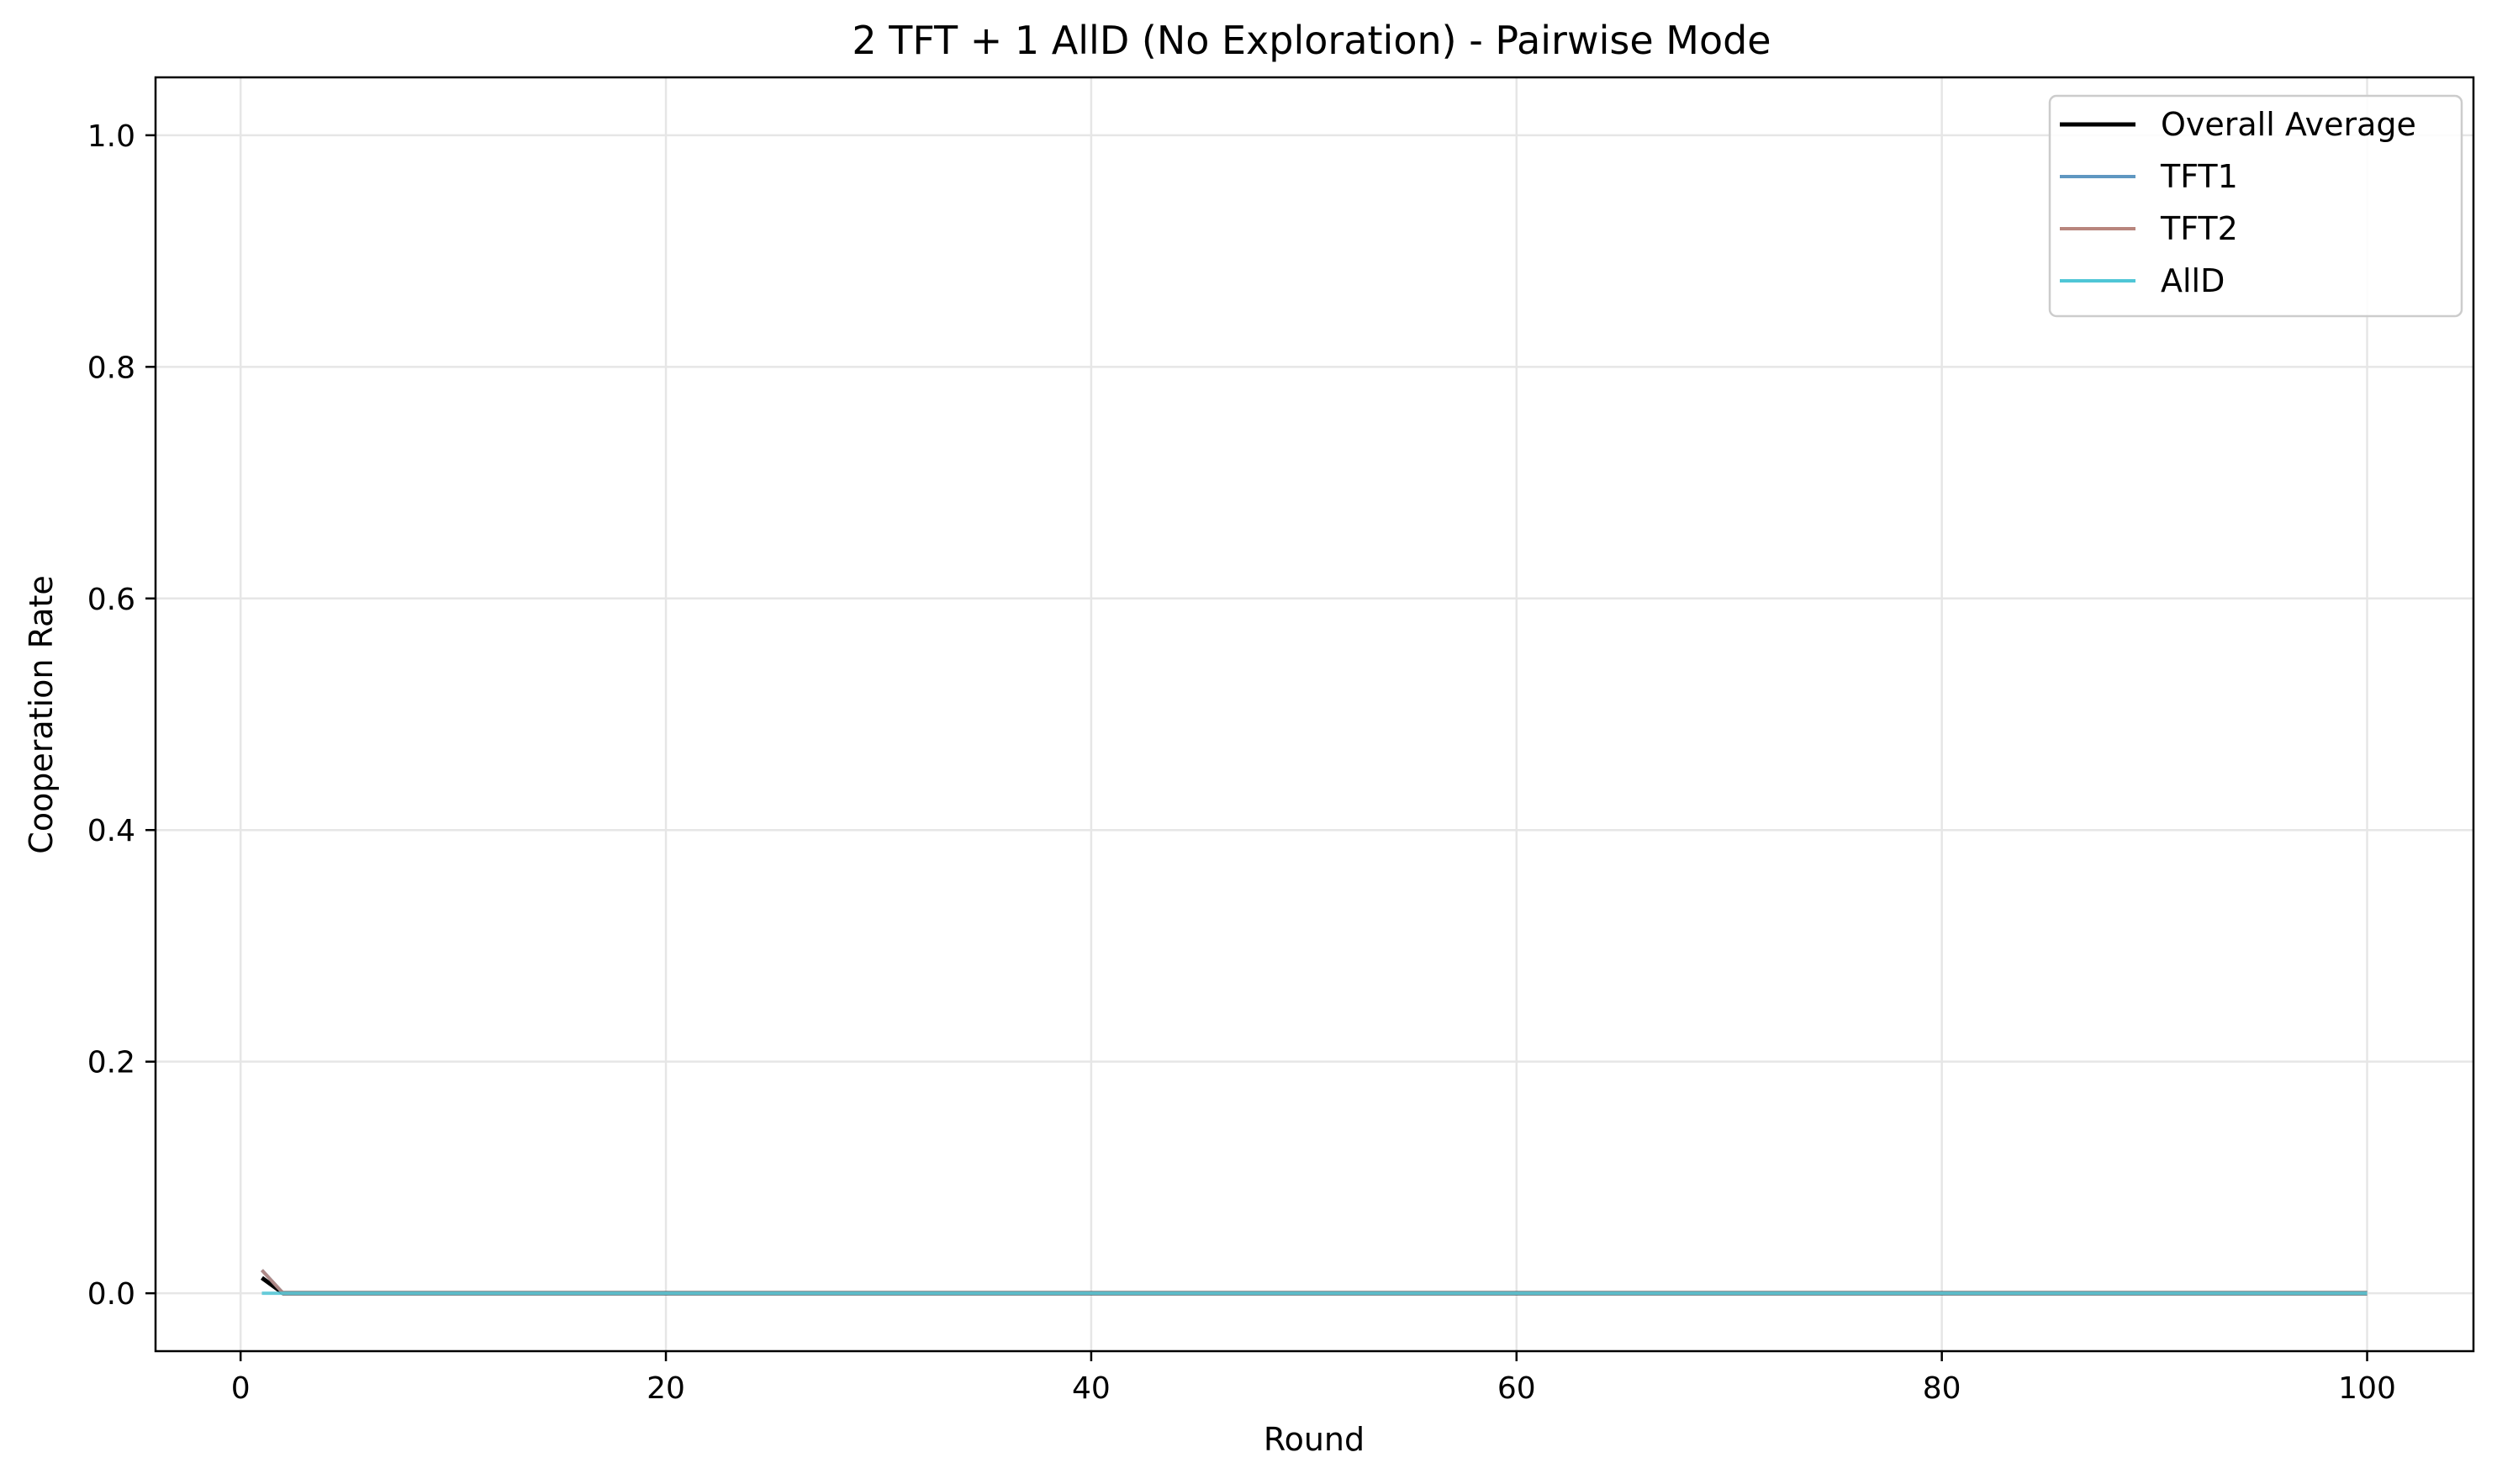 Image resolution: width=2497 pixels, height=1484 pixels. Describe the element at coordinates (2367, 1388) in the screenshot. I see `x-tick-label: 100` at that location.